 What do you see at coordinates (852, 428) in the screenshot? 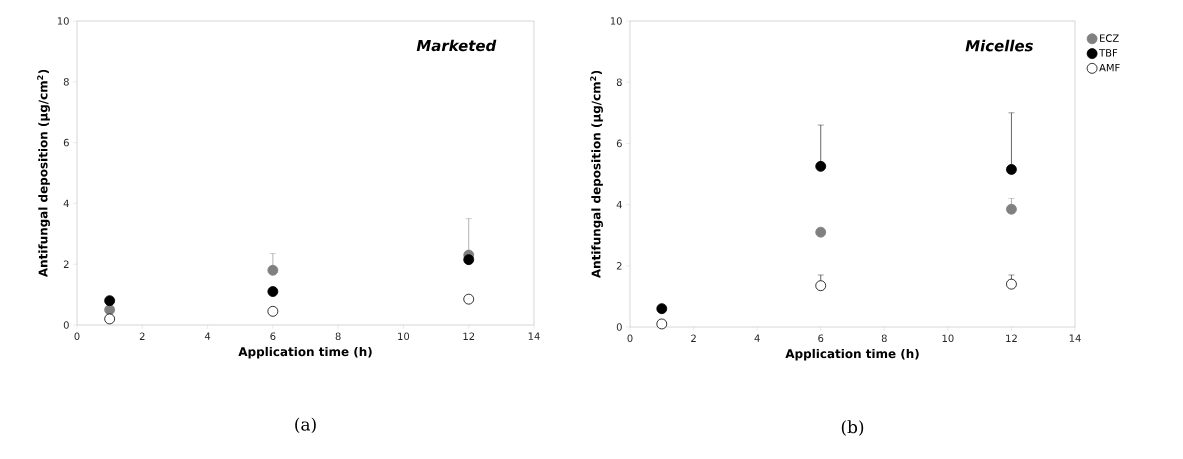
I see `text: (b)` at bounding box center [852, 428].